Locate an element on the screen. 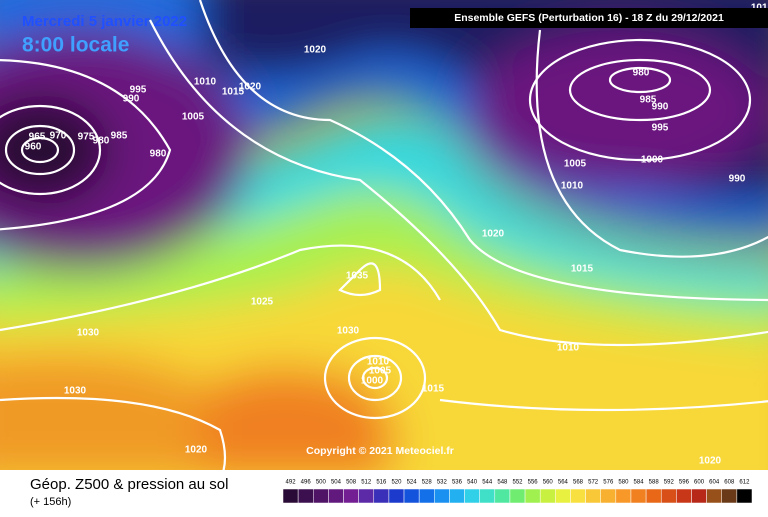  colorbar-label: 508 is located at coordinates (351, 483).